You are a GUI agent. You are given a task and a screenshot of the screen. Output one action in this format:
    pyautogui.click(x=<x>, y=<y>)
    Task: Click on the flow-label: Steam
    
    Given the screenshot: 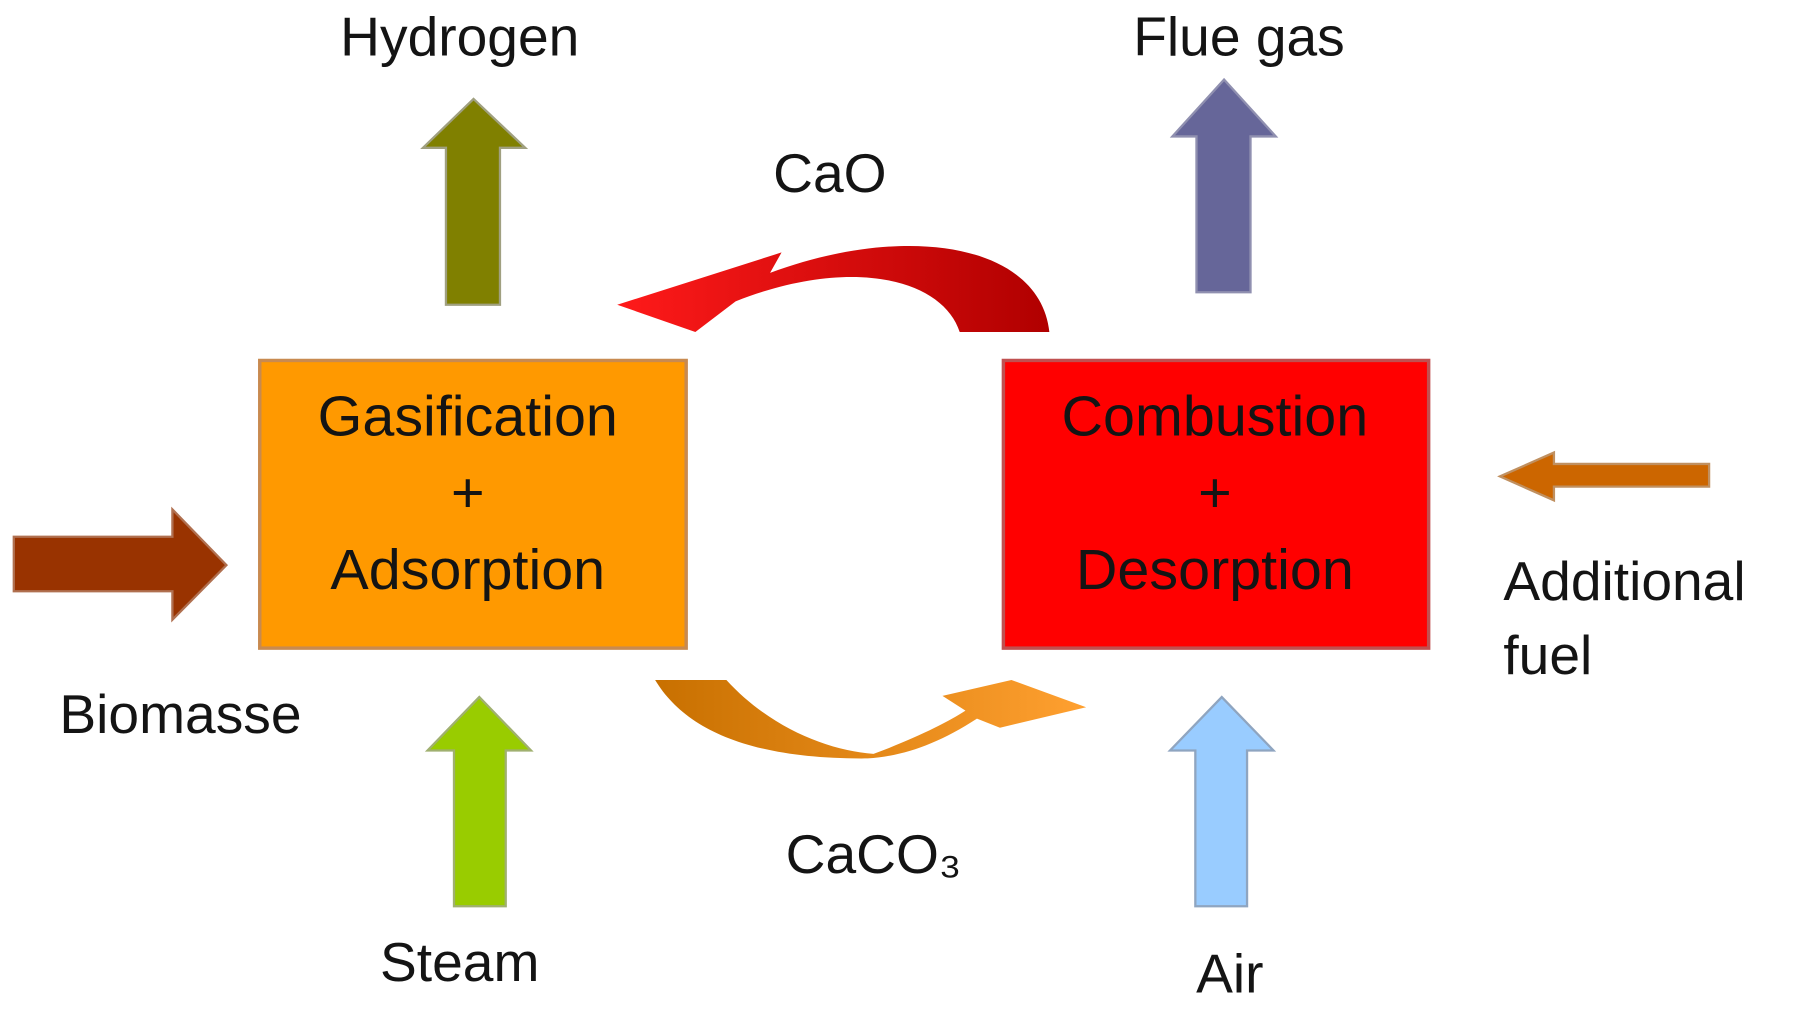 What is the action you would take?
    pyautogui.click(x=459, y=962)
    